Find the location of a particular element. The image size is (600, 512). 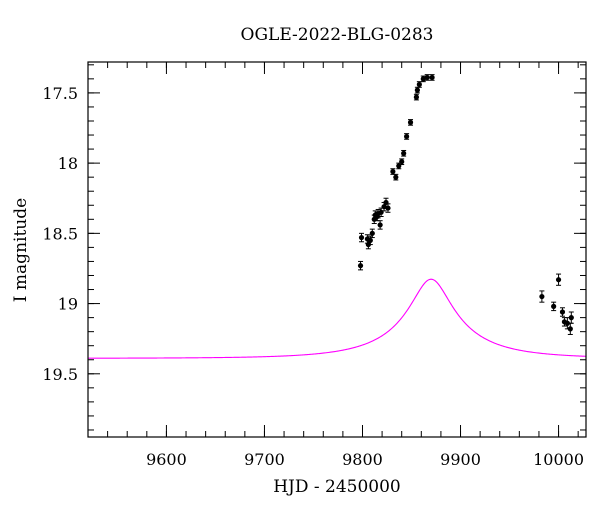

x-tick-label: 9900 is located at coordinates (460, 459).